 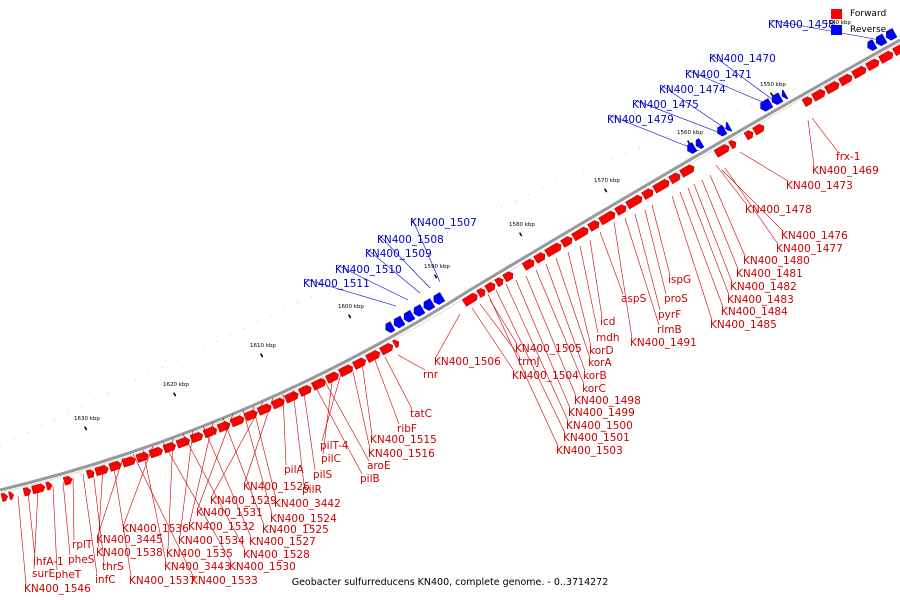 What do you see at coordinates (763, 287) in the screenshot?
I see `forward-gene-label: KN400_1482` at bounding box center [763, 287].